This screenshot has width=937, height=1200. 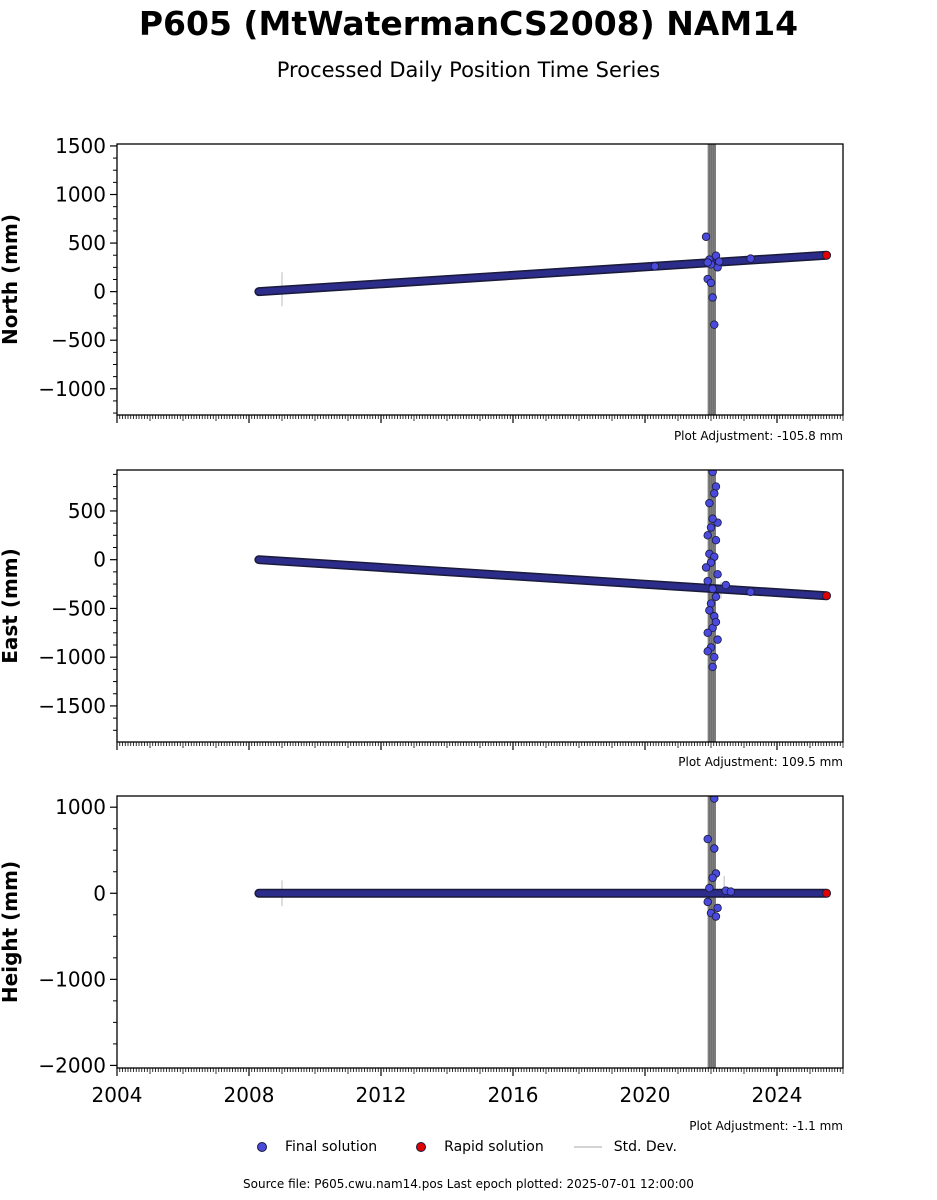 I want to click on x-tick-label: 2012, so click(x=381, y=1095).